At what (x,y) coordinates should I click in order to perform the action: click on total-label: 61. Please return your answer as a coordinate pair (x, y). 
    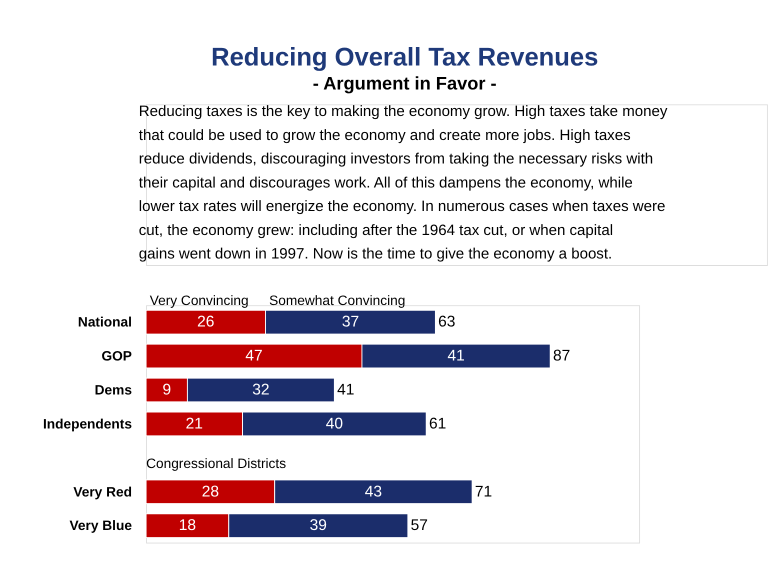
    Looking at the image, I should click on (437, 423).